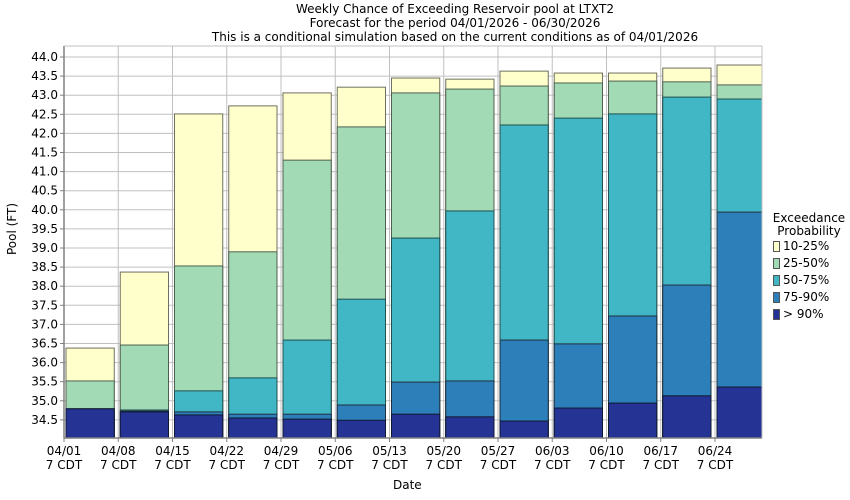  What do you see at coordinates (44, 382) in the screenshot?
I see `y-tick-label: 35.5` at bounding box center [44, 382].